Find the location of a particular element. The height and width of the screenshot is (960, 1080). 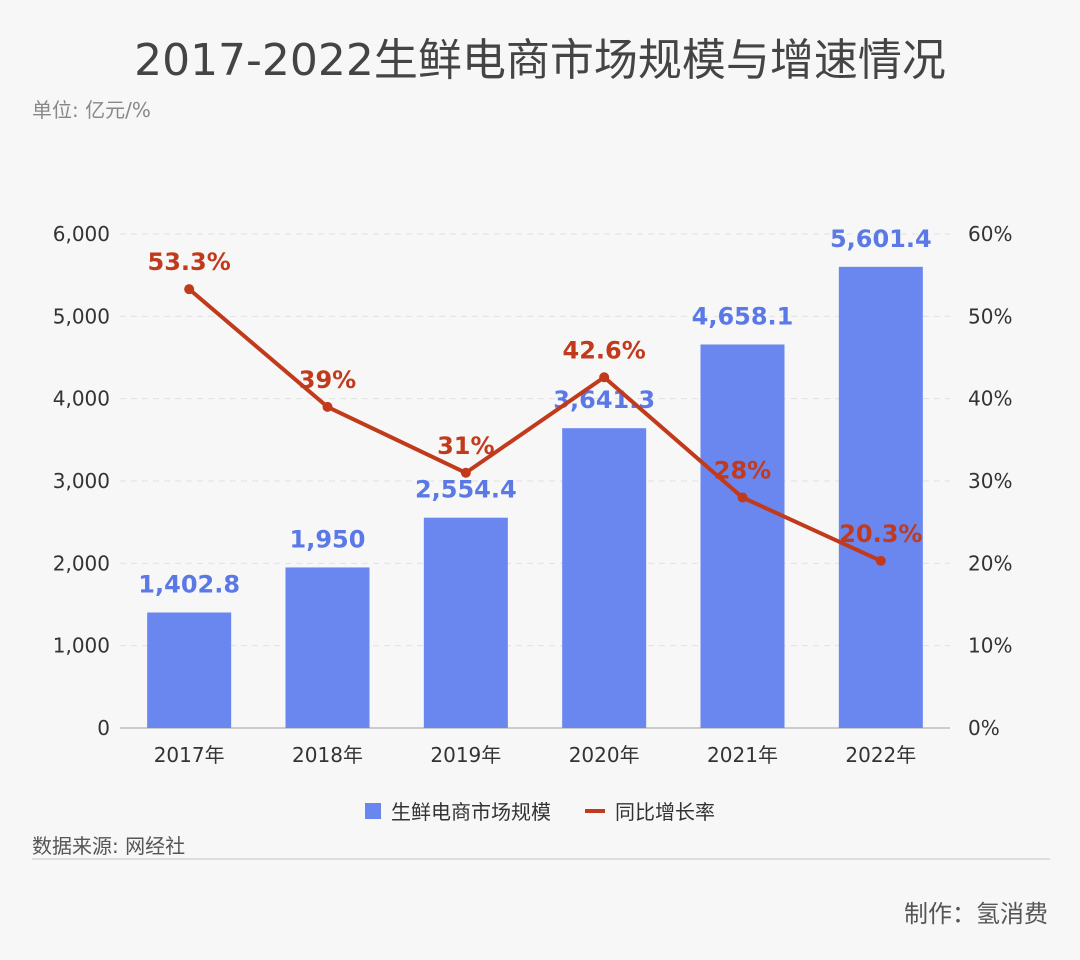

legend-item-line: 同比增长率 is located at coordinates (650, 810).